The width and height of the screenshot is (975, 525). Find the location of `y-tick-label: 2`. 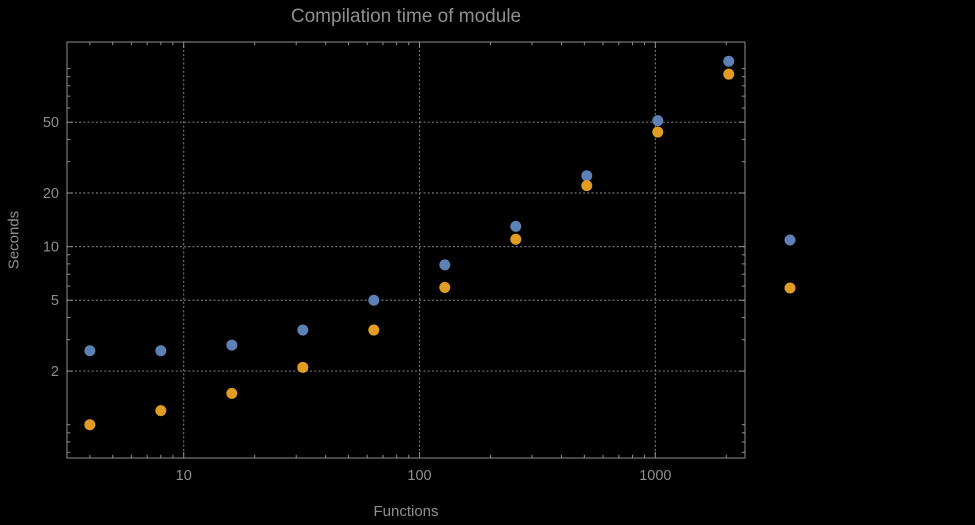

y-tick-label: 2 is located at coordinates (55, 372).